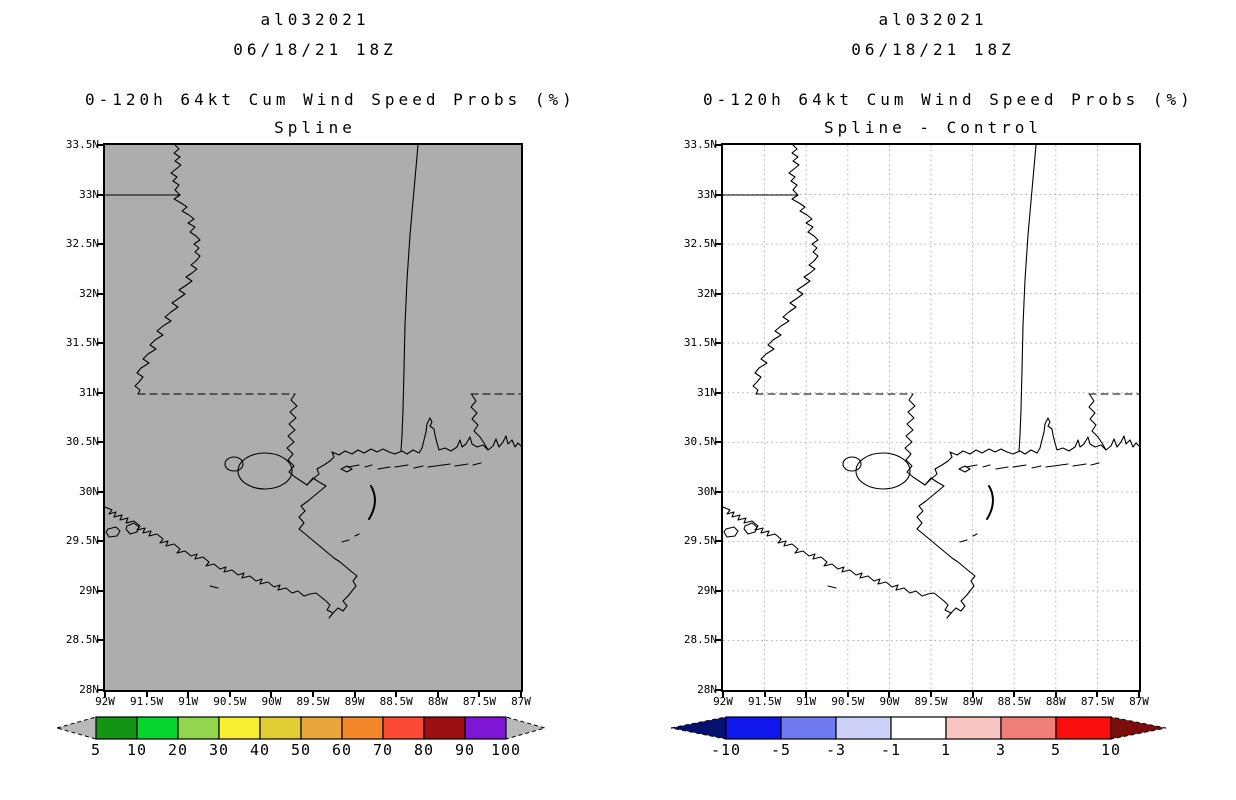  I want to click on colorbar-tick-label: 90, so click(465, 750).